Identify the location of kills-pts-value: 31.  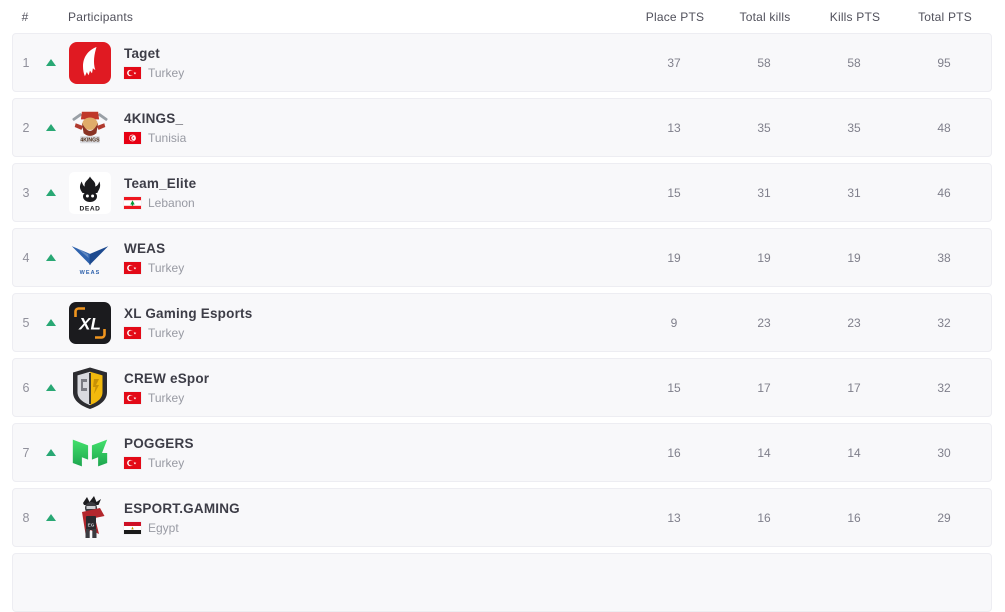
(854, 192).